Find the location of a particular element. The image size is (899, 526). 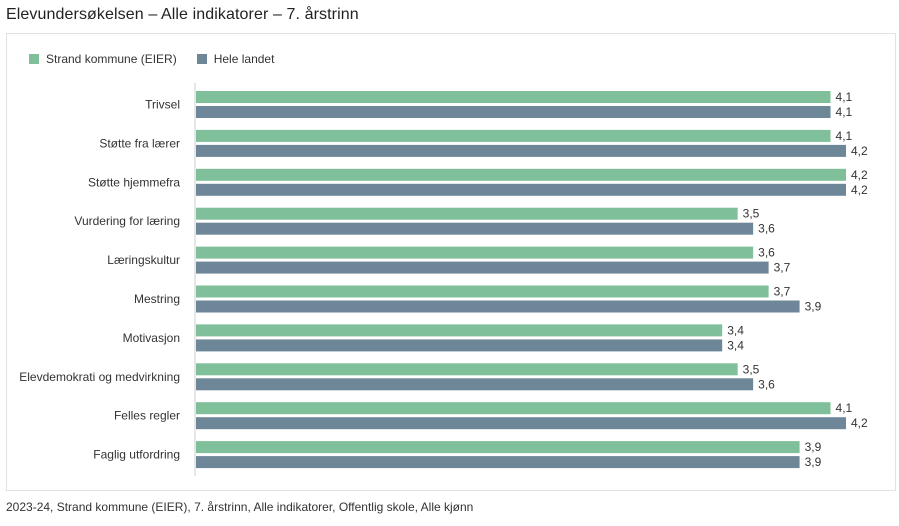

legend: Strand kommune (EIER) Hele landet is located at coordinates (151, 59).